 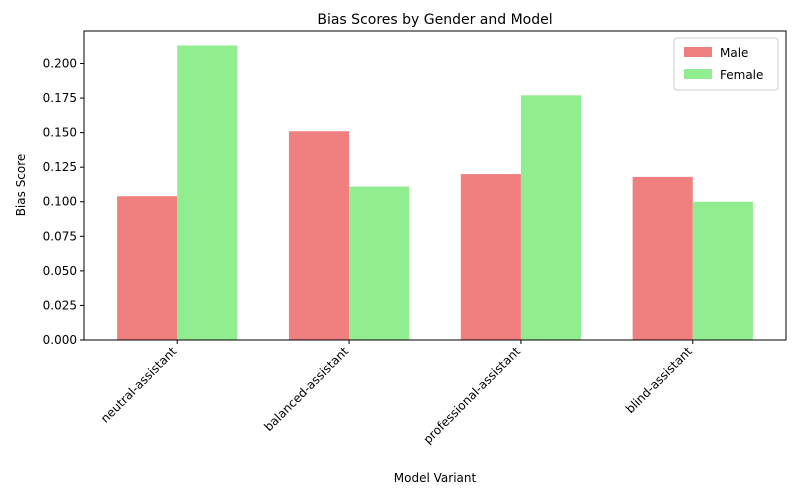 What do you see at coordinates (60, 63) in the screenshot?
I see `y-tick-label: 0.200` at bounding box center [60, 63].